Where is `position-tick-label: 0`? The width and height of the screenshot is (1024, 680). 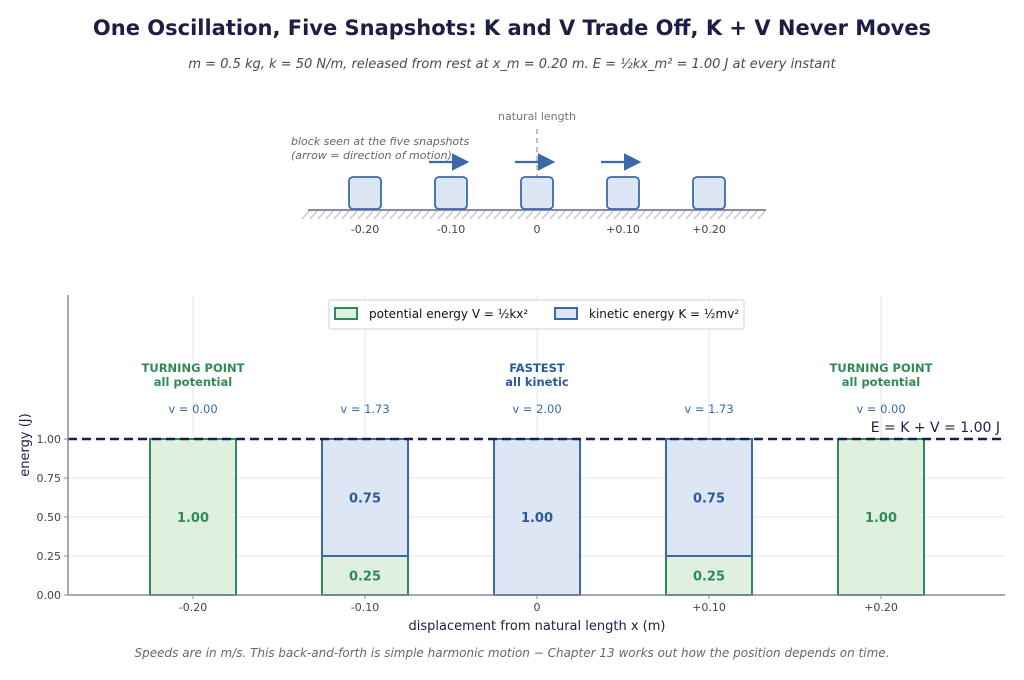
position-tick-label: 0 is located at coordinates (537, 229).